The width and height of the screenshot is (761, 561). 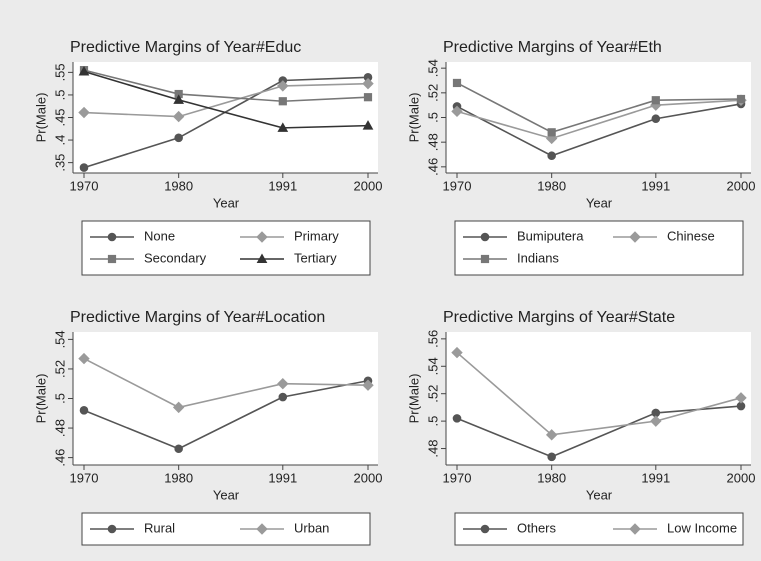 I want to click on y-tick-label: .4, so click(x=59, y=140).